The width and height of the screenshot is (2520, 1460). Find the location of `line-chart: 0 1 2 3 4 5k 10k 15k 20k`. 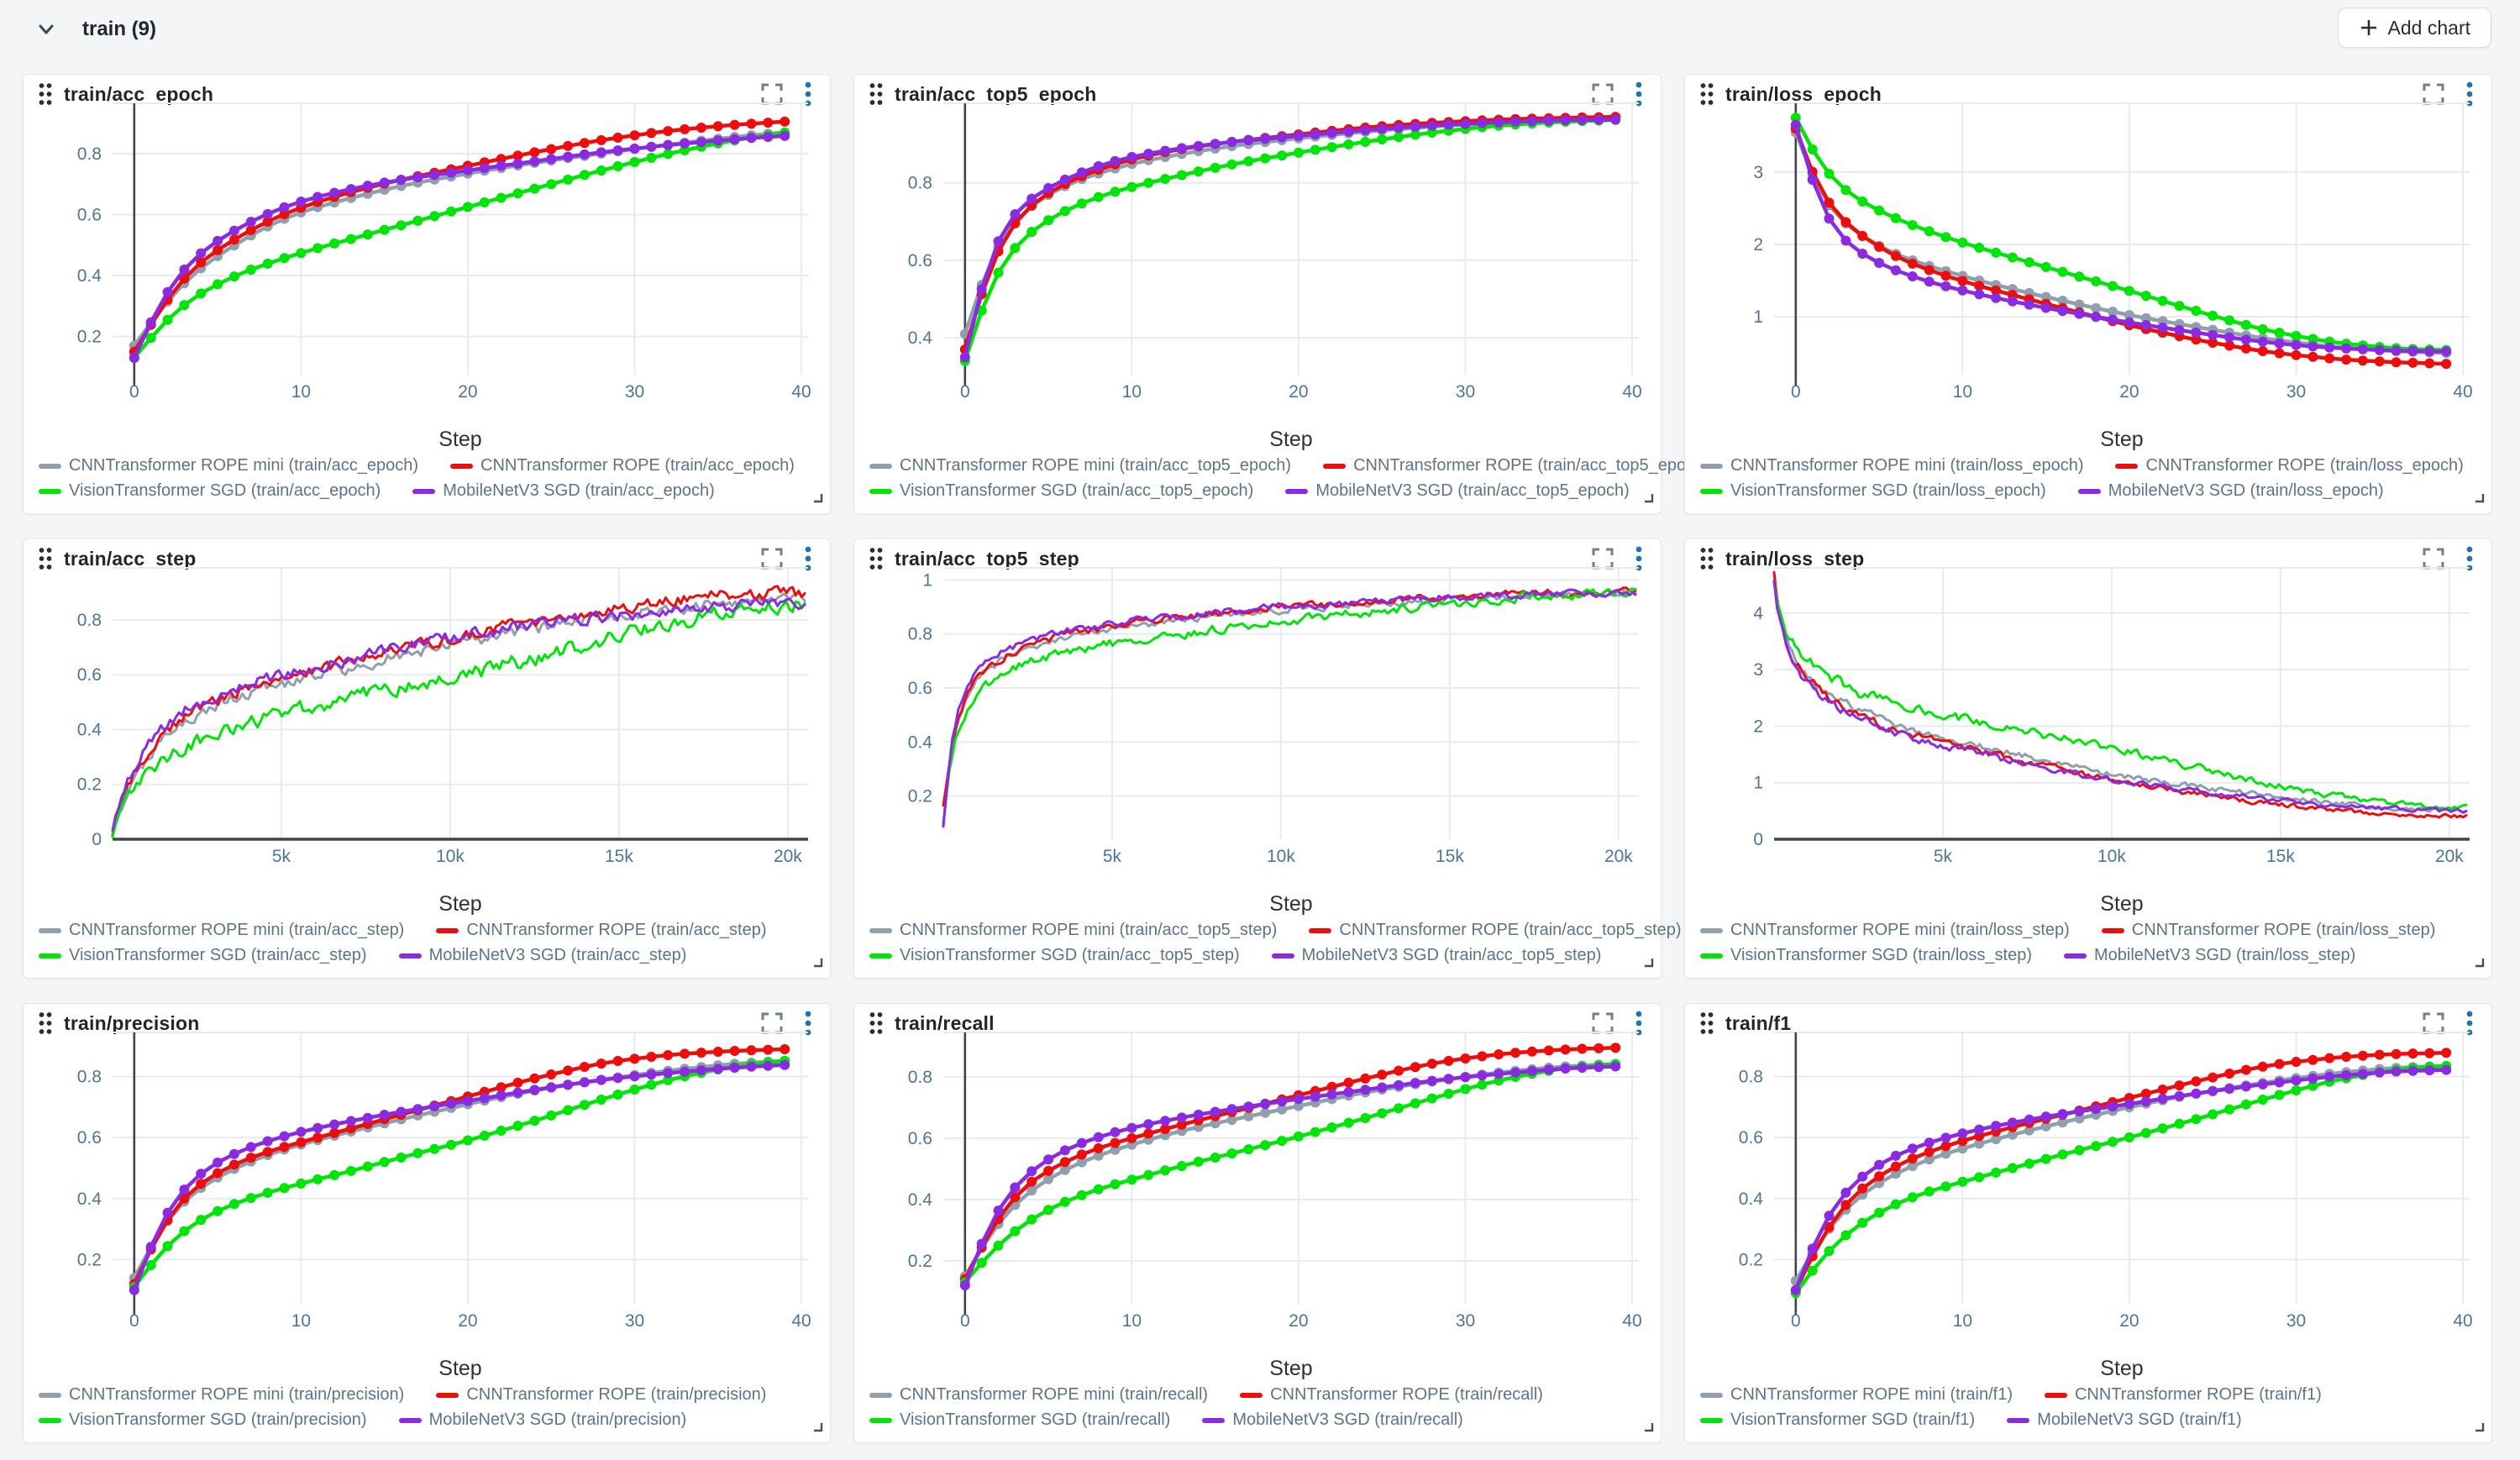

line-chart: 0 1 2 3 4 5k 10k 15k 20k is located at coordinates (2089, 718).